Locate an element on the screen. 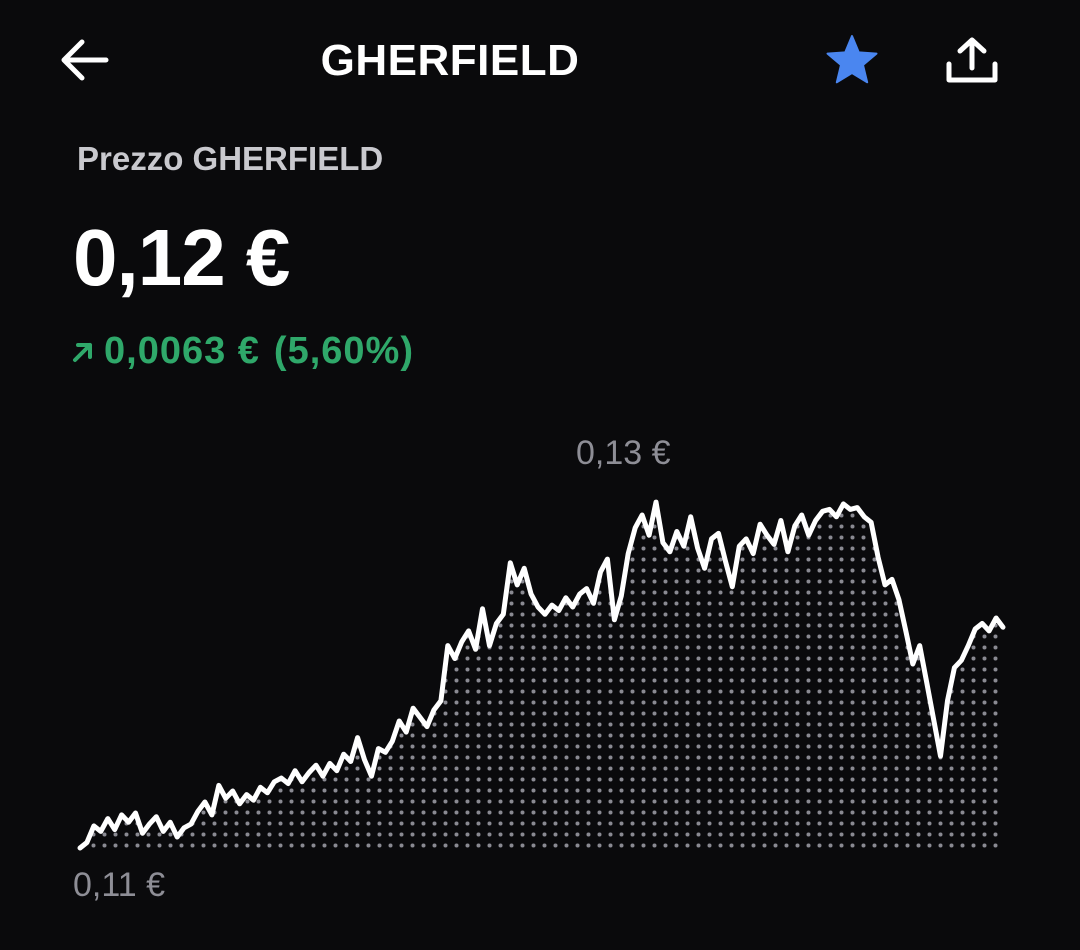 This screenshot has width=1080, height=950. price-label: Prezzo GHERFIELD is located at coordinates (230, 158).